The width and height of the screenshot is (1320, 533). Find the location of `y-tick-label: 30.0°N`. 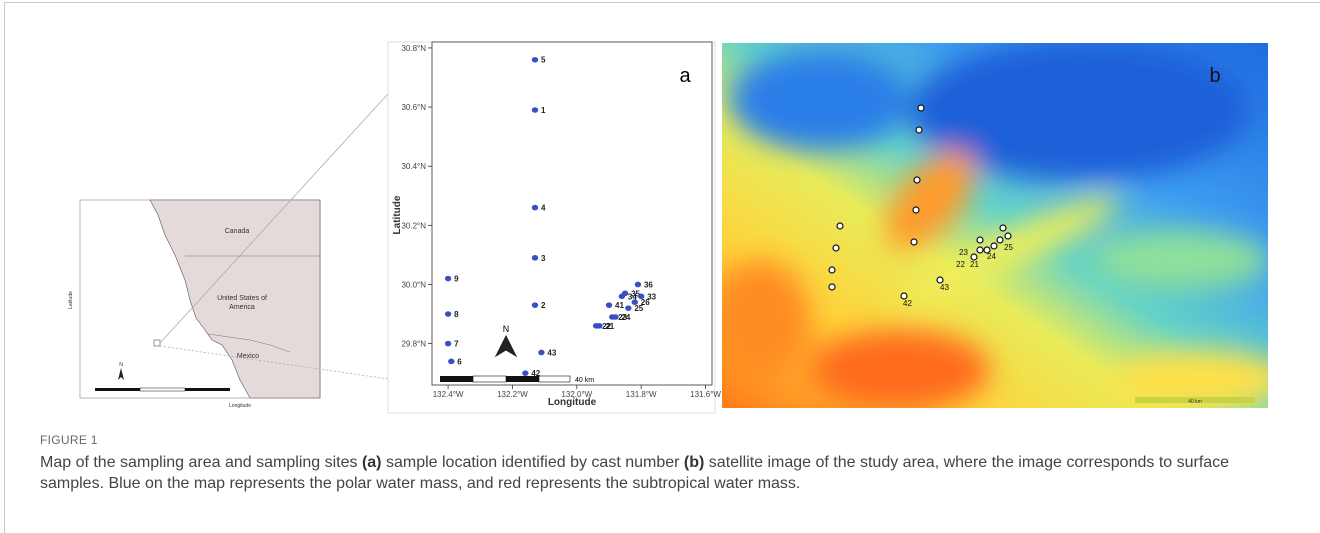

y-tick-label: 30.0°N is located at coordinates (413, 284).